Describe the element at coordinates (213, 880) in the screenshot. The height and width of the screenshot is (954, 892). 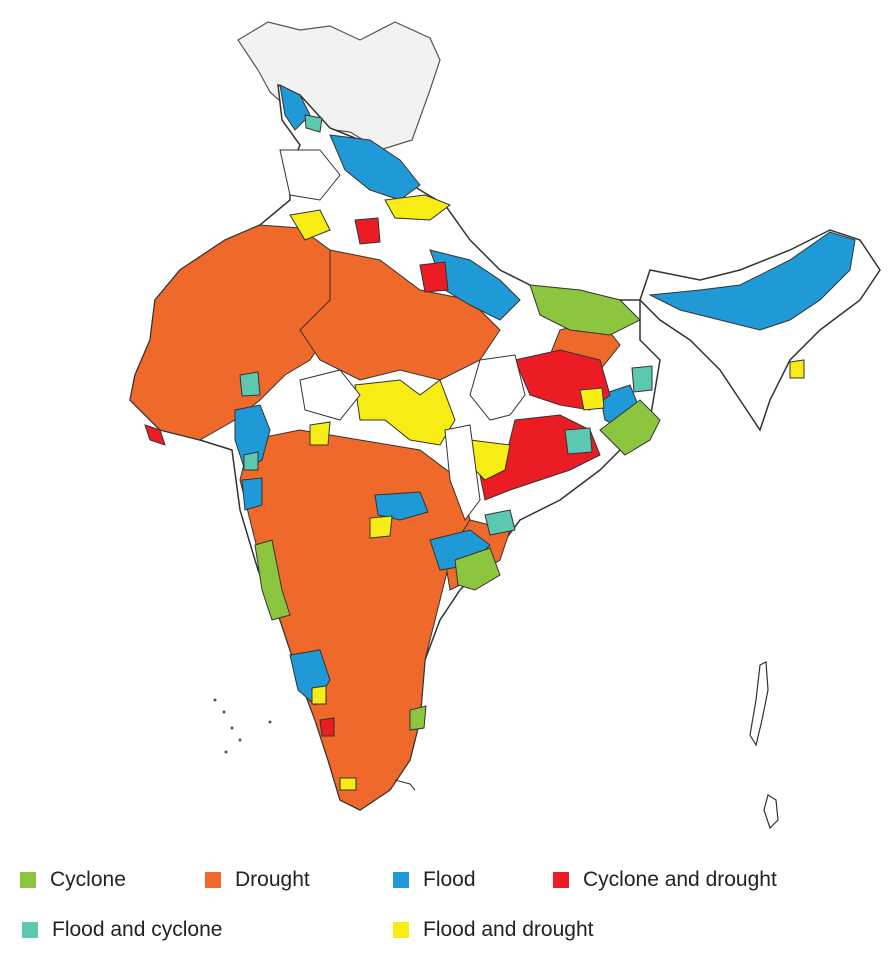
I see `drought-swatch` at that location.